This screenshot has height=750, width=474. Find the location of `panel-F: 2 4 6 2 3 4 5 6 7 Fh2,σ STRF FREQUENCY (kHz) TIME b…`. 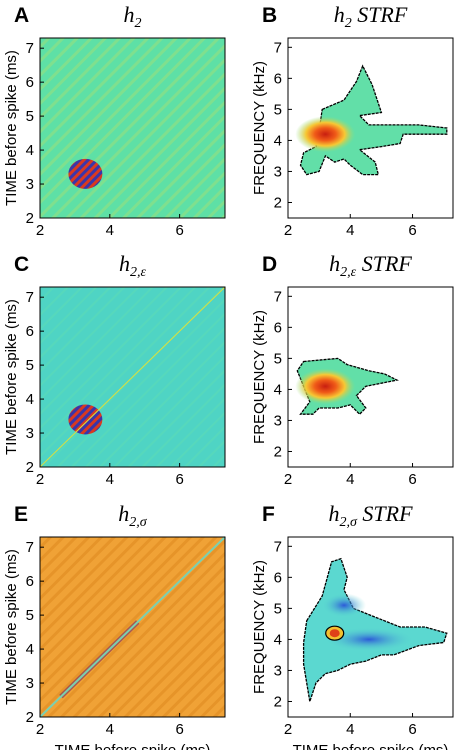

panel-F: 2 4 6 2 3 4 5 6 7 Fh2,σ STRF FREQUENCY (kHz) TIME b… is located at coordinates (352, 625).